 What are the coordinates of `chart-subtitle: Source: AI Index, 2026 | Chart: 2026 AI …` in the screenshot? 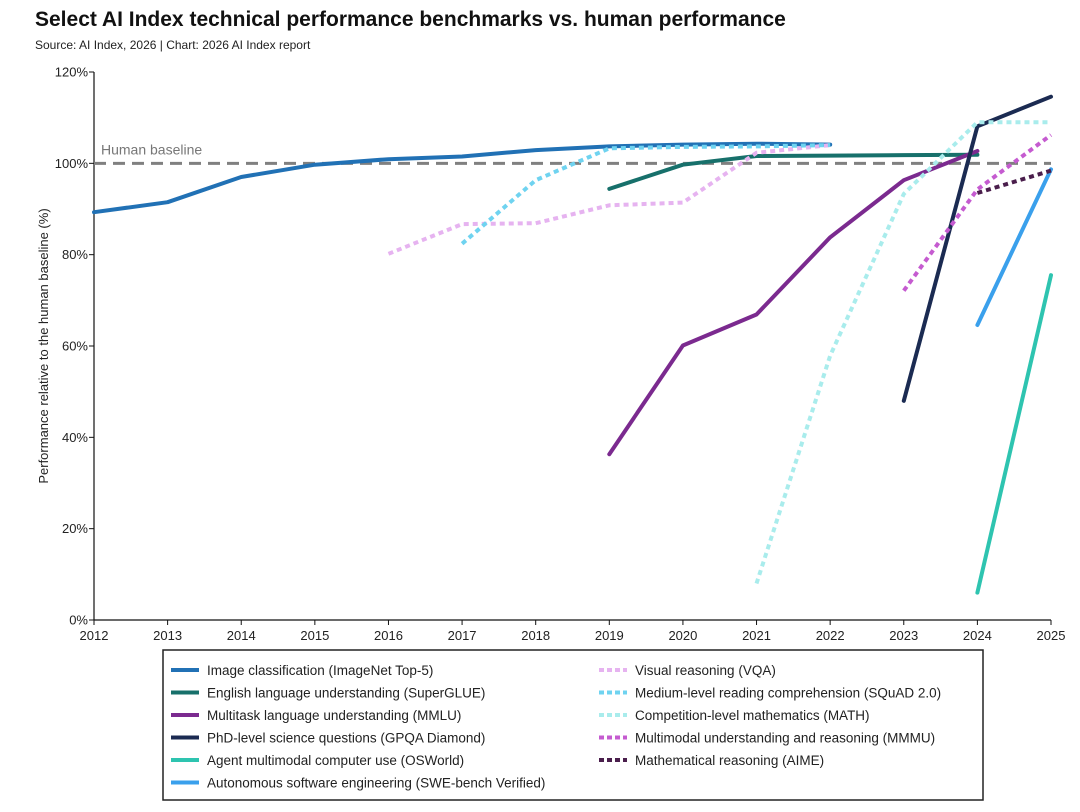 It's located at (173, 45).